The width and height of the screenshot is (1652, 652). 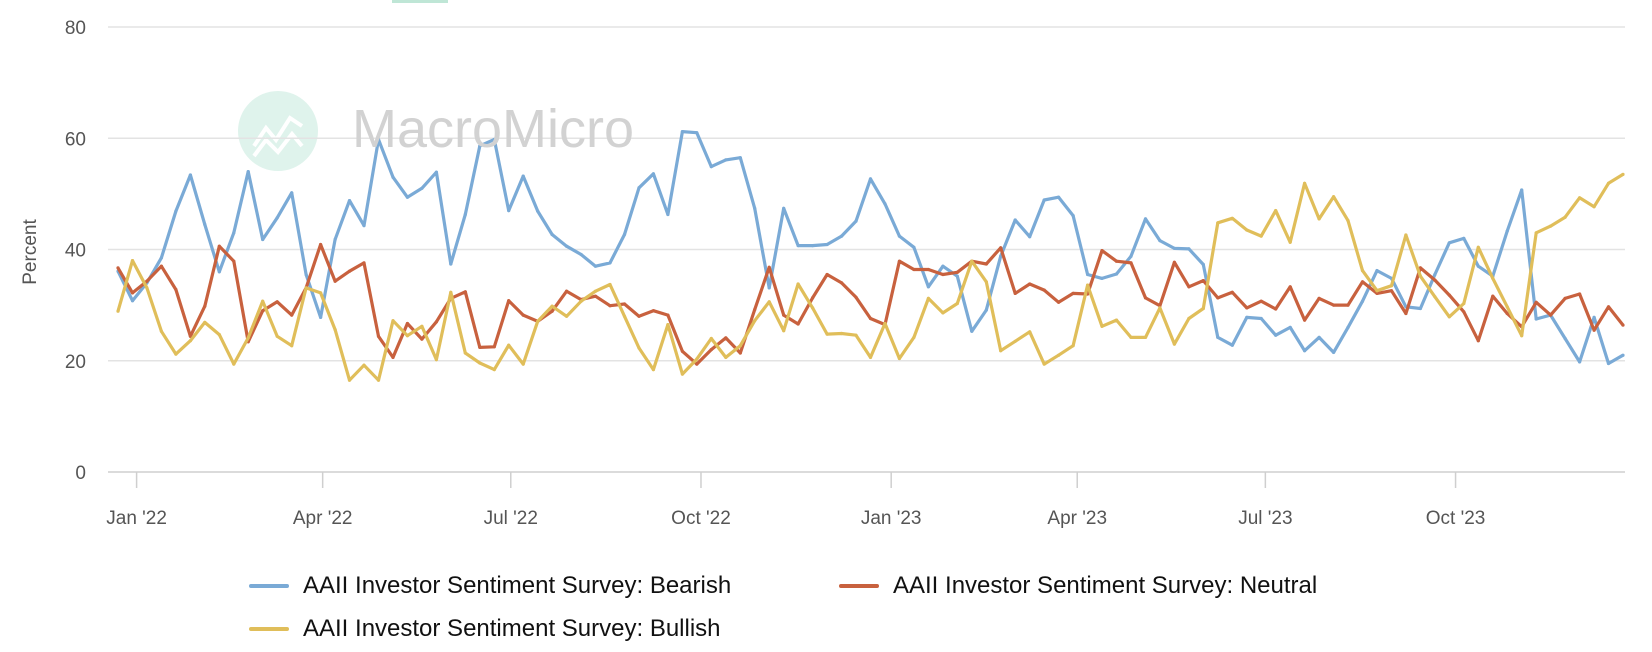 What do you see at coordinates (1078, 586) in the screenshot?
I see `legend-item-neutral: AAII Investor Sentiment Survey: Neutral` at bounding box center [1078, 586].